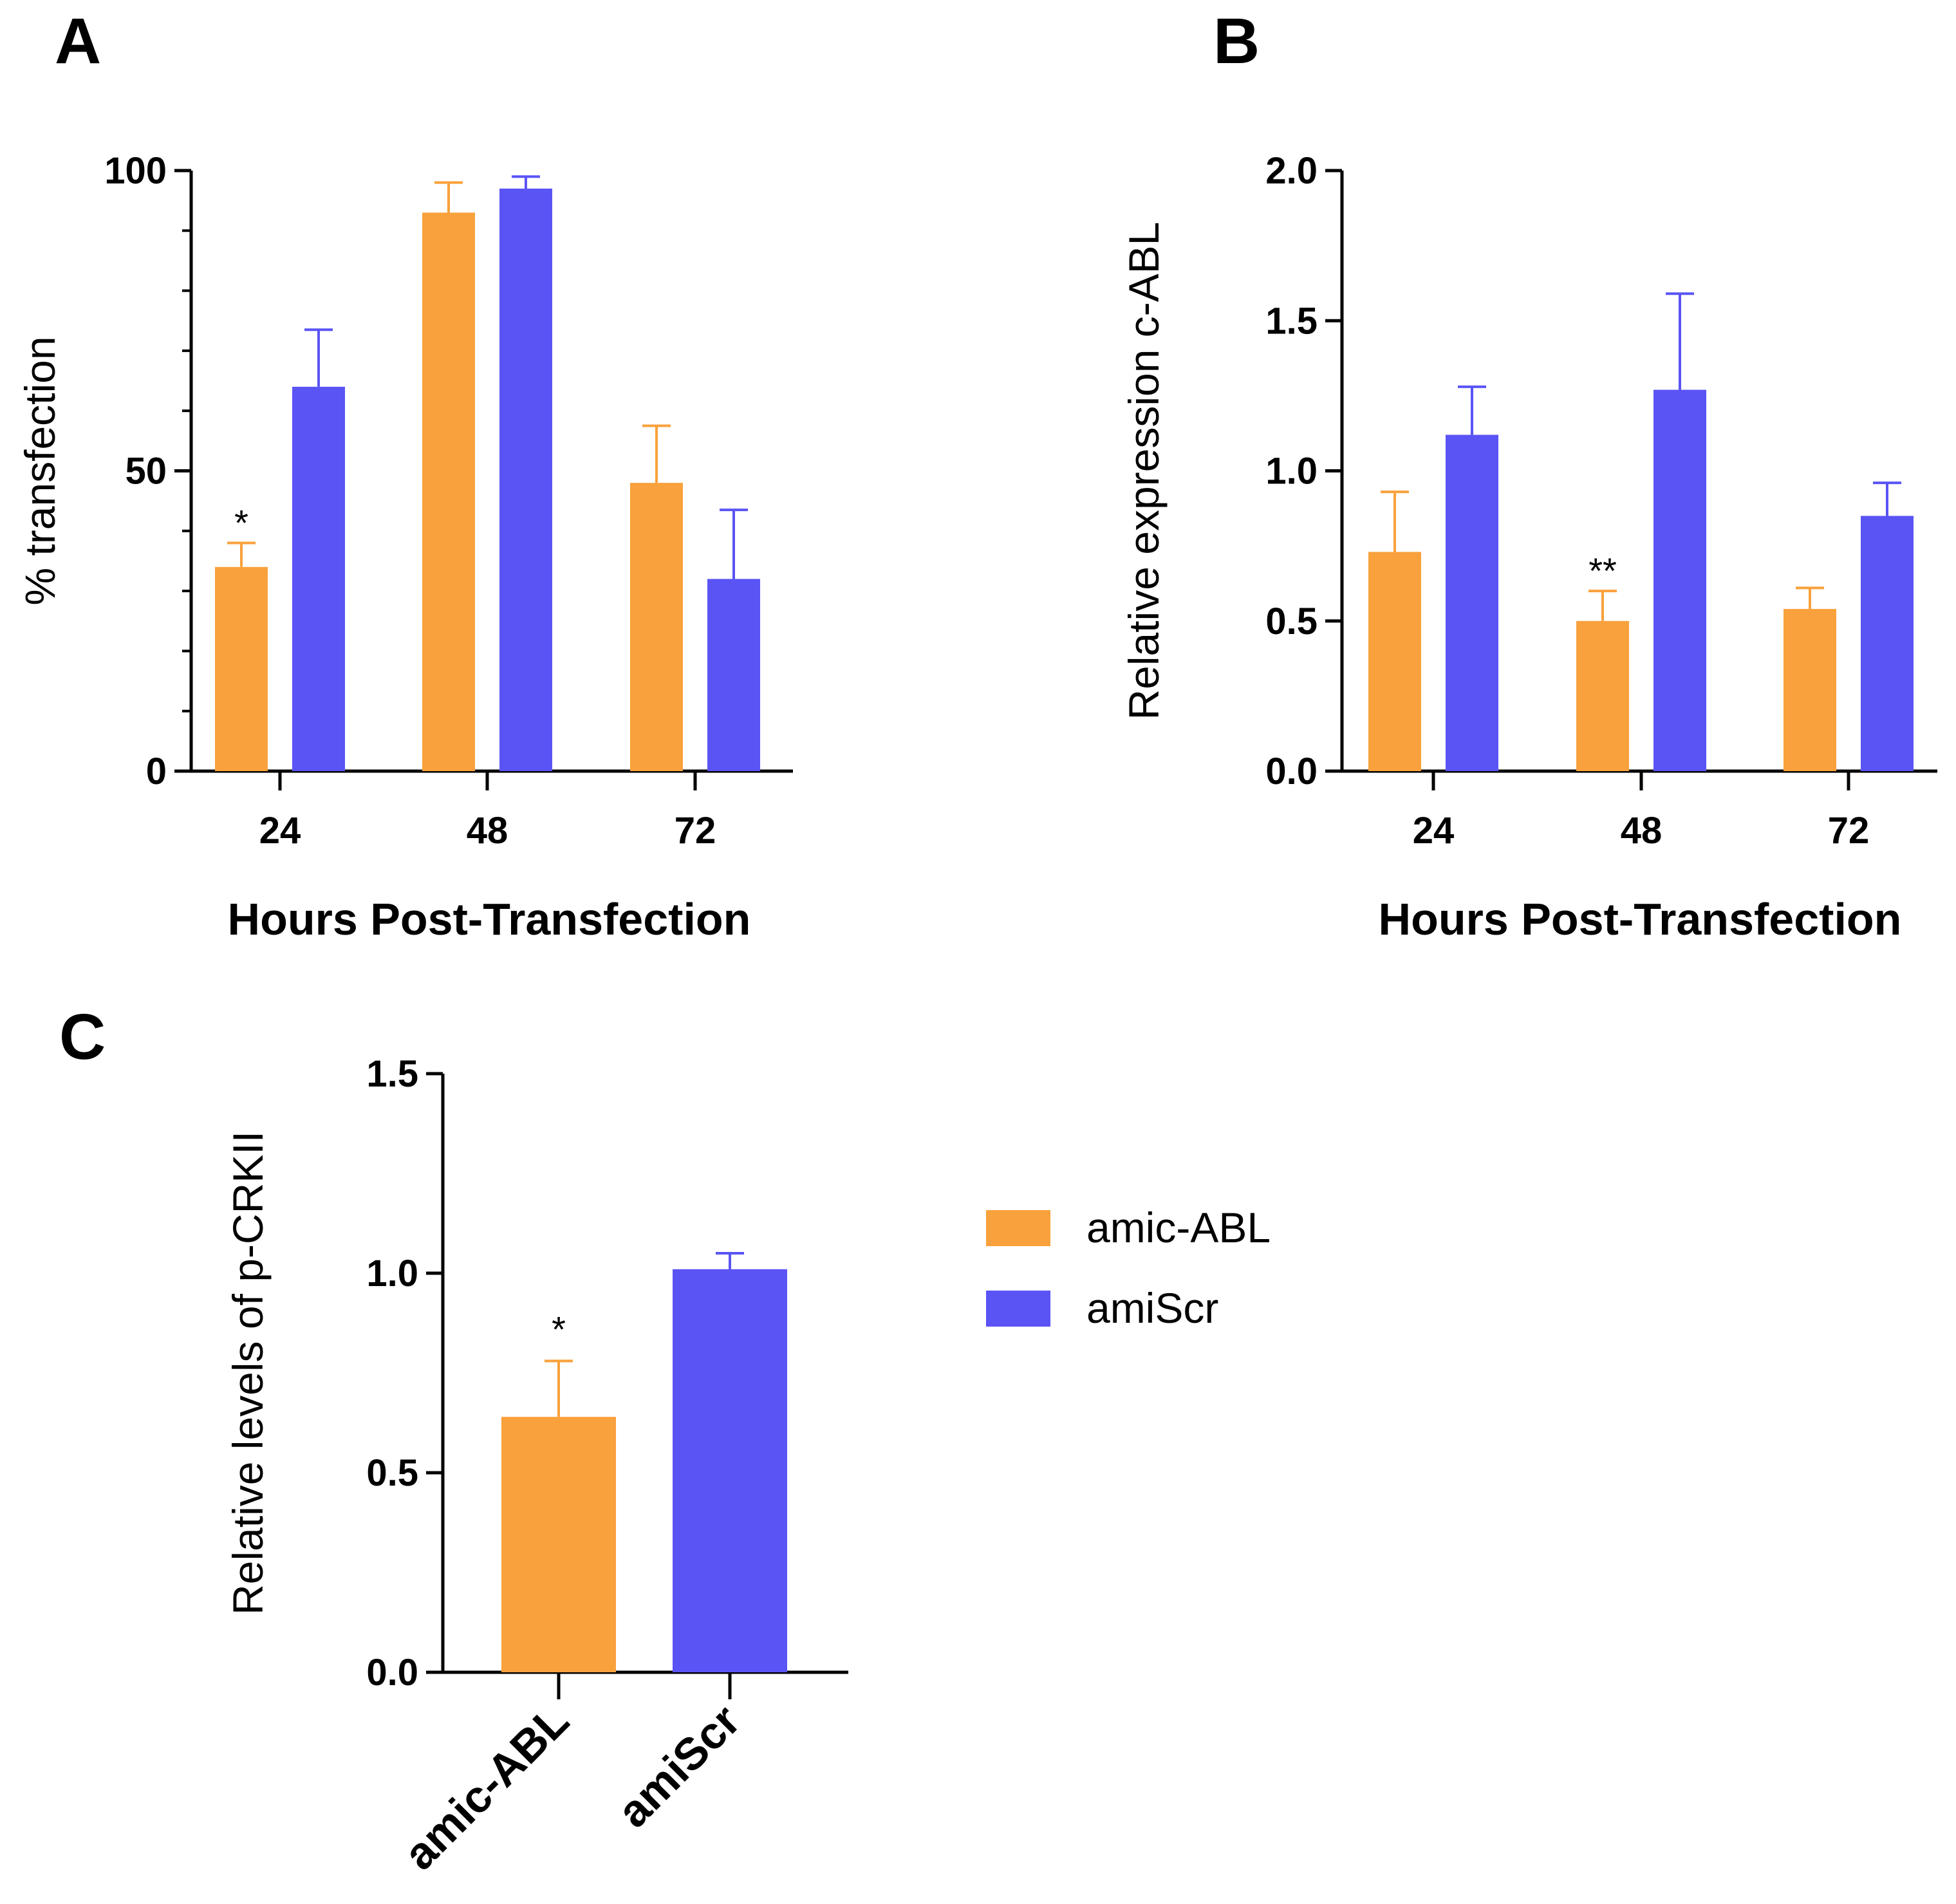 The image size is (1956, 1904). Describe the element at coordinates (1291, 771) in the screenshot. I see `panel-b-y-tick-label: 0.0` at that location.